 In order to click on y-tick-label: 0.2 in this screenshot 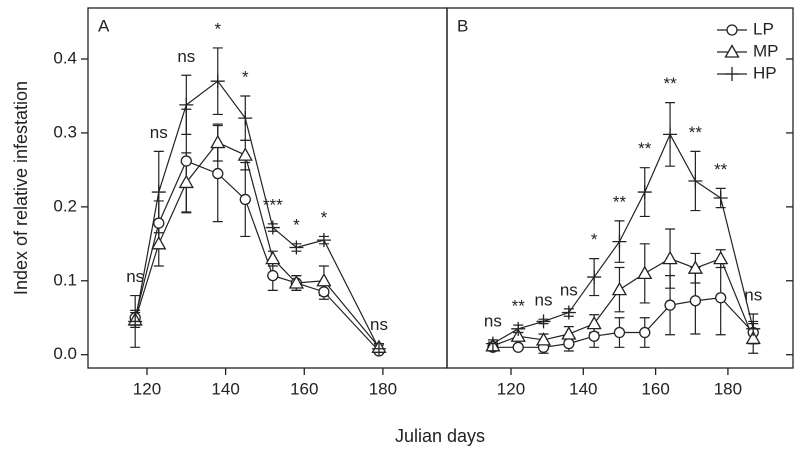, I will do `click(65, 205)`.